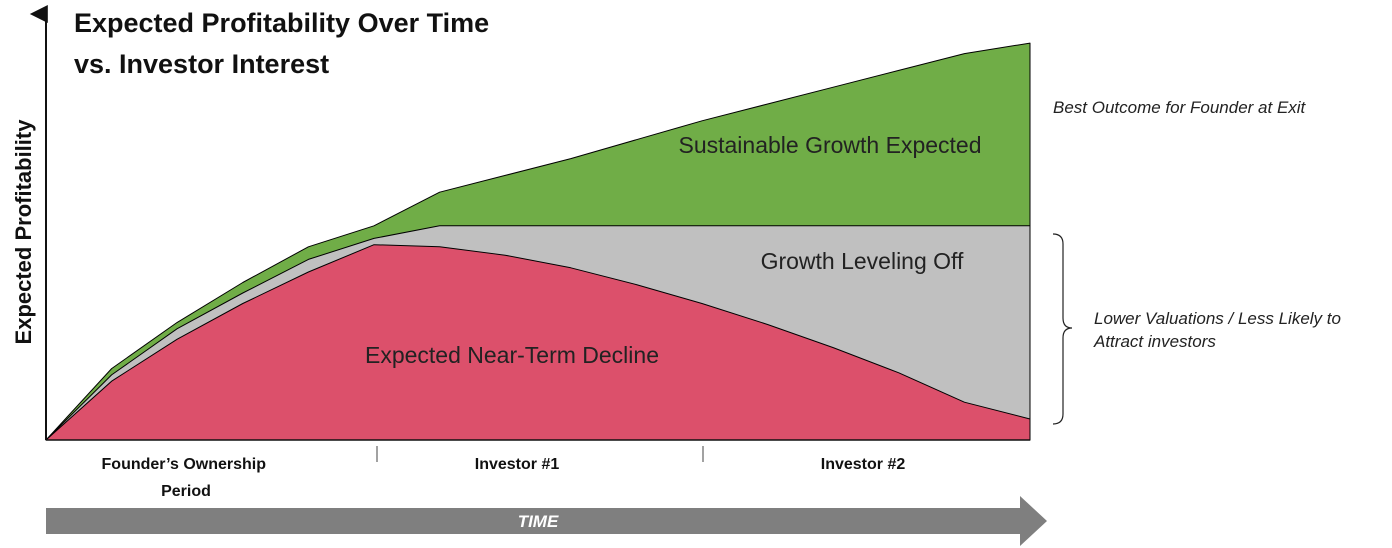 The width and height of the screenshot is (1392, 548). I want to click on time-label: TIME, so click(538, 521).